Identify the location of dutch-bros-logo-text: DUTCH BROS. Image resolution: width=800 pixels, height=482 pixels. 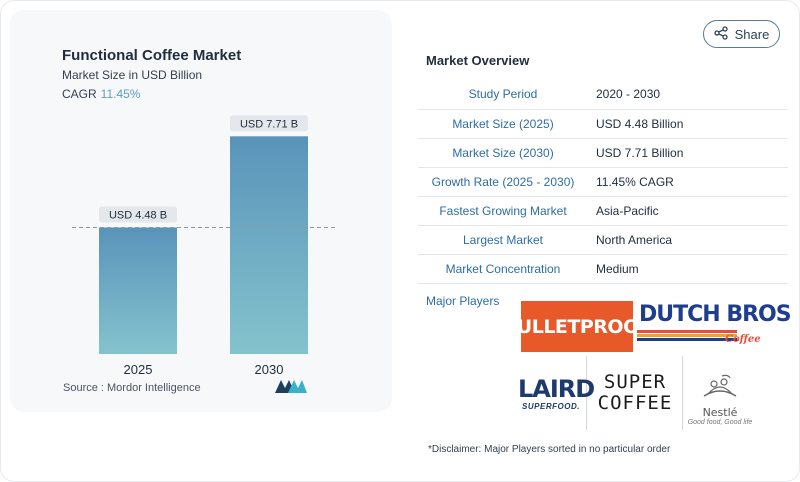
(715, 314).